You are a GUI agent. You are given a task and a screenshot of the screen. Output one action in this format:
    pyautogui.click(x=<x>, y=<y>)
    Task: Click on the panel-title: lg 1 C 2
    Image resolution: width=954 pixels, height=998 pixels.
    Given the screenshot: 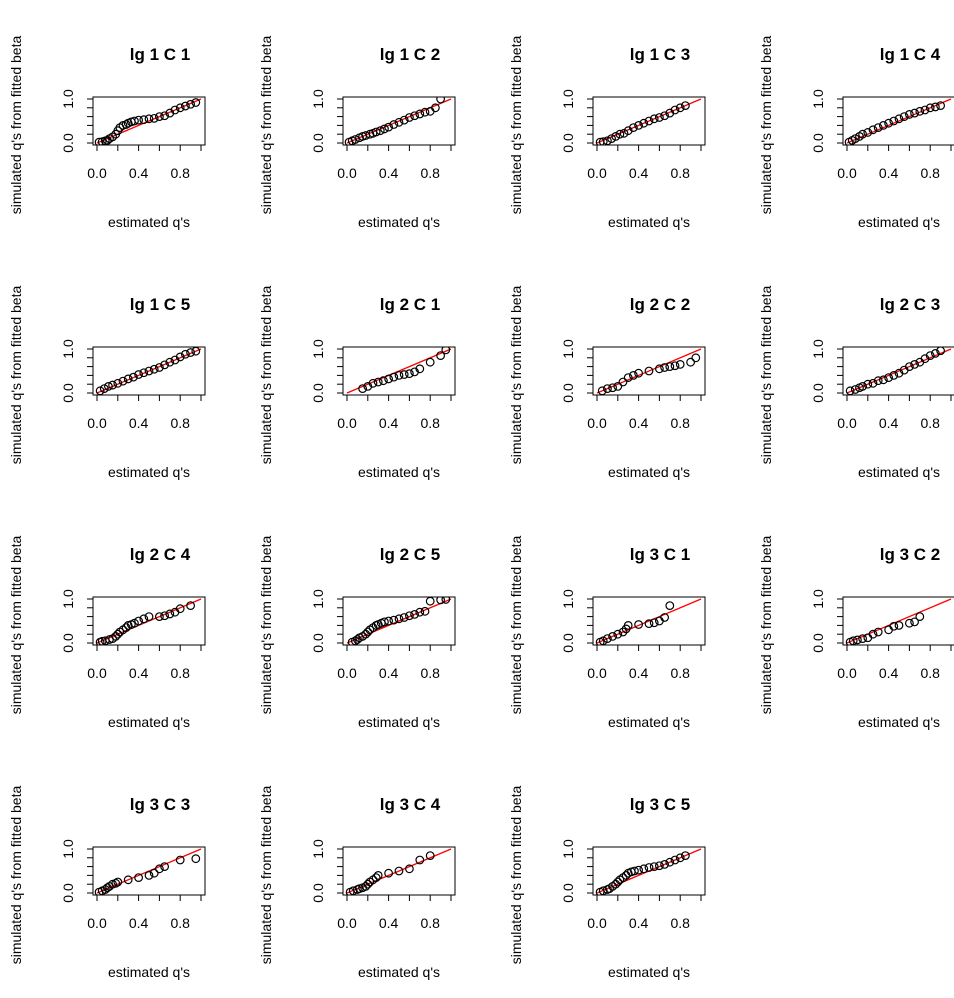 What is the action you would take?
    pyautogui.click(x=410, y=54)
    